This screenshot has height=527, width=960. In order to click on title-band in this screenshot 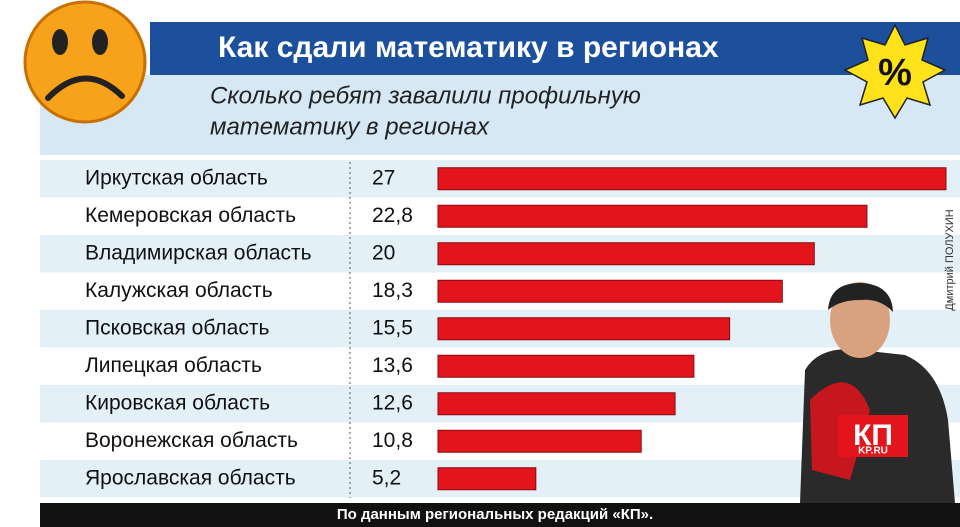, I will do `click(555, 48)`.